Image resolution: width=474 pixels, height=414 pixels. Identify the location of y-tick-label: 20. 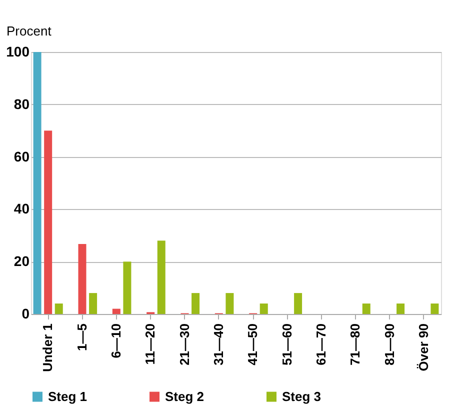
(22, 261).